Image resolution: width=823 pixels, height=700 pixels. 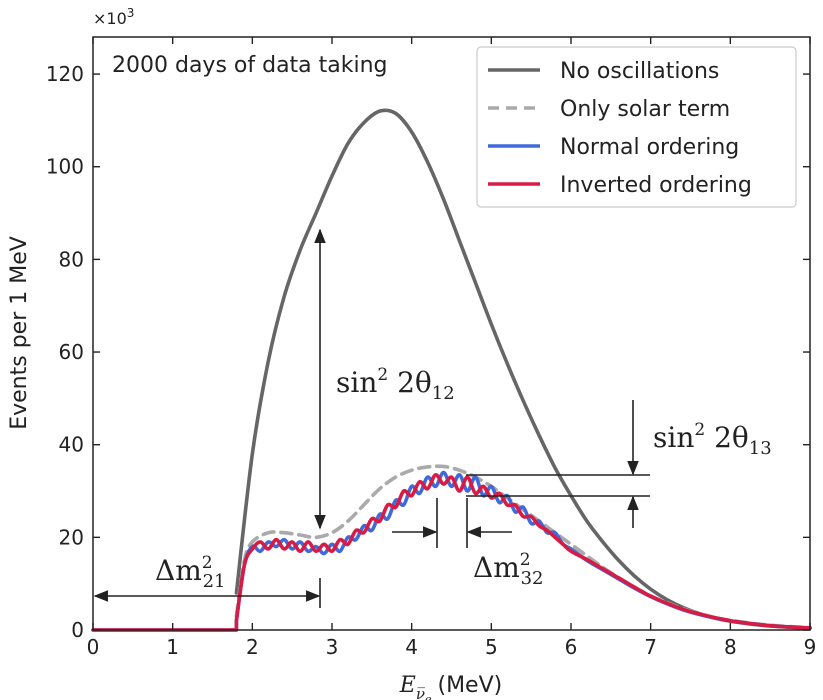 What do you see at coordinates (19, 333) in the screenshot?
I see `y-axis-label: Events per 1 MeV` at bounding box center [19, 333].